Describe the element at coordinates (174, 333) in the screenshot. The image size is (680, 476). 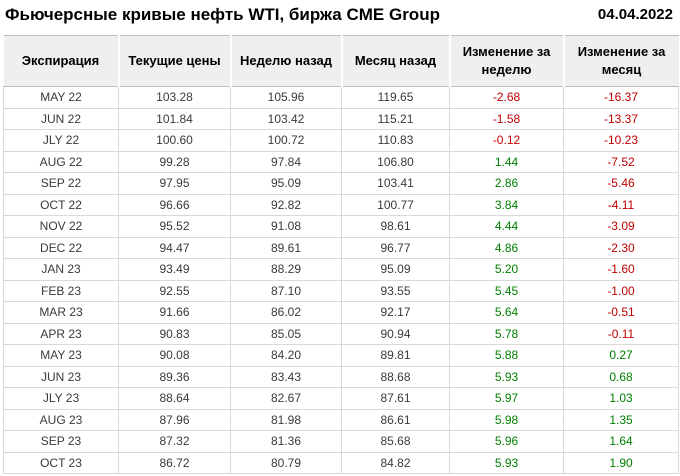
I see `cell-current: 90.83` at that location.